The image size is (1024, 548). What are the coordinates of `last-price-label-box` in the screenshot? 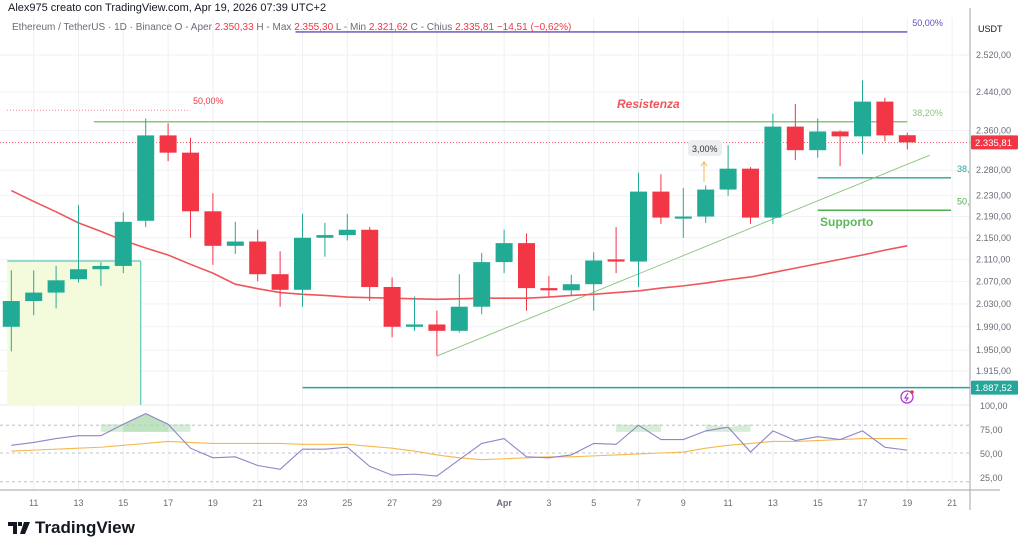 It's located at (994, 142).